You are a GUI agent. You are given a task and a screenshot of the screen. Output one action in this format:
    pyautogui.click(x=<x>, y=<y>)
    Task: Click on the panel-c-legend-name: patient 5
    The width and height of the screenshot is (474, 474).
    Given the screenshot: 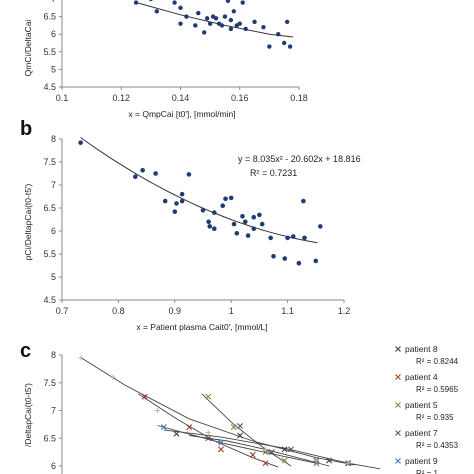 What is the action you would take?
    pyautogui.click(x=421, y=405)
    